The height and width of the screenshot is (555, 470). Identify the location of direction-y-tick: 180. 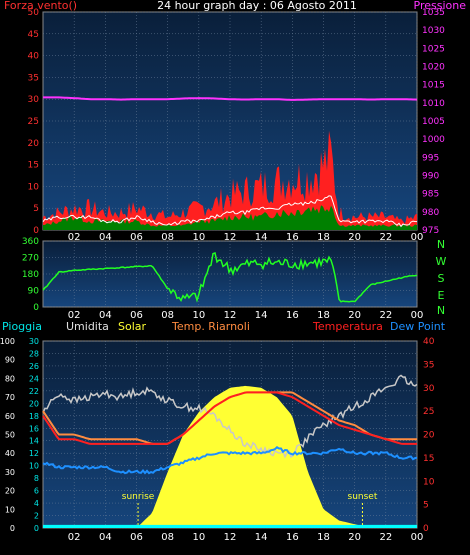
(30, 275).